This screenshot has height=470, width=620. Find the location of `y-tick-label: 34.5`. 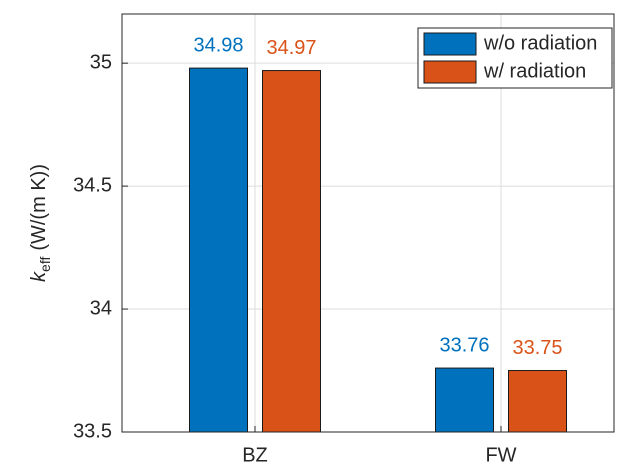

y-tick-label: 34.5 is located at coordinates (92, 185).